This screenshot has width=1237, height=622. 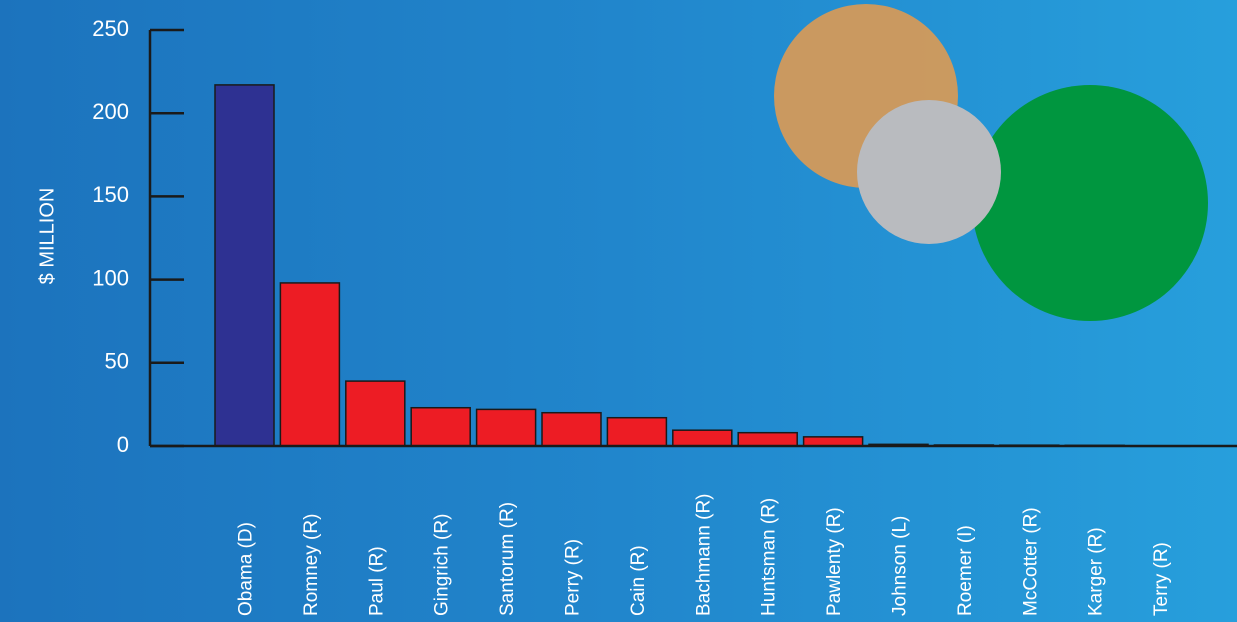 What do you see at coordinates (769, 557) in the screenshot?
I see `x-tick-label: Huntsman (R)` at bounding box center [769, 557].